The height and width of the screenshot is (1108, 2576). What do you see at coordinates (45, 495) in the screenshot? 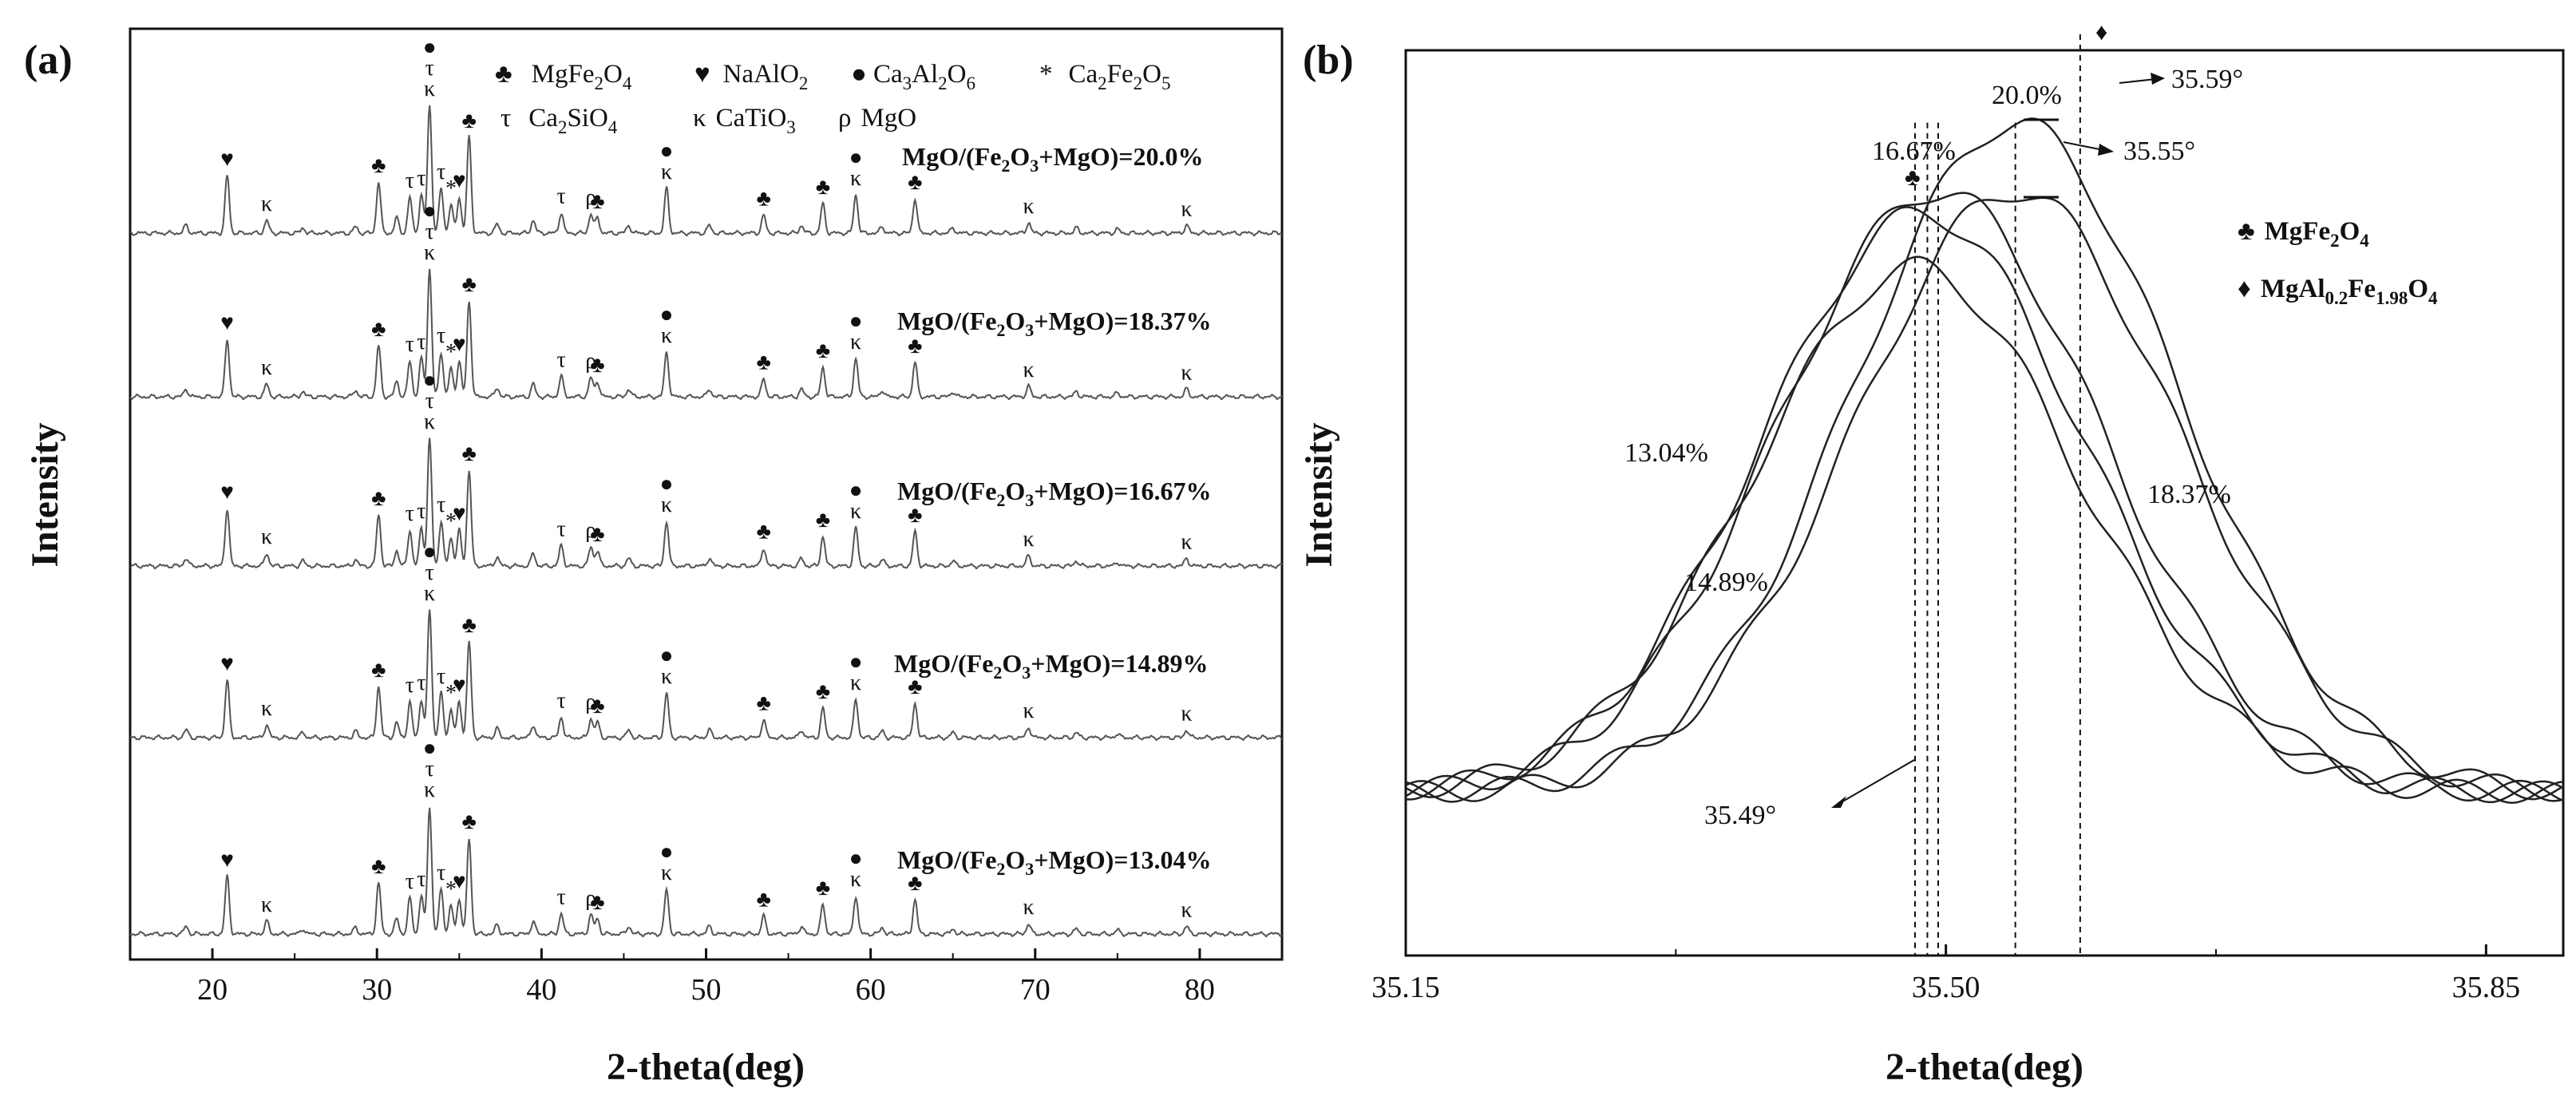
I see `panel-a-ylabel: Intensity` at bounding box center [45, 495].